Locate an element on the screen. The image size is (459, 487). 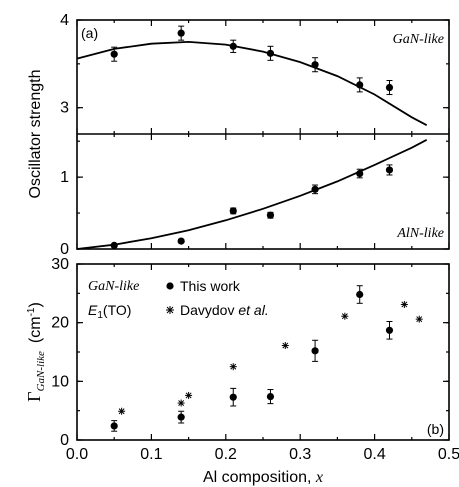
x-axis-title: Al composition, x is located at coordinates (263, 477).